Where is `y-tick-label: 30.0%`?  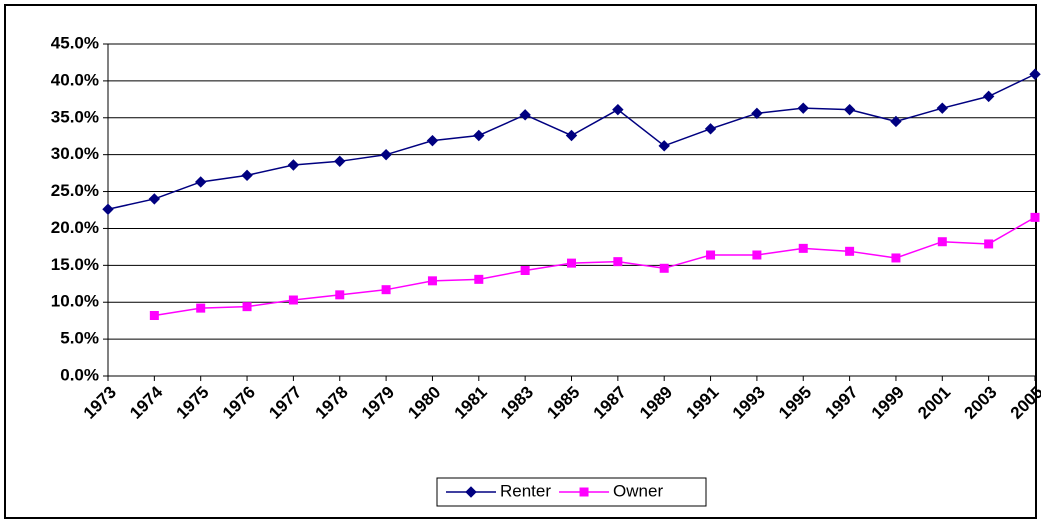 y-tick-label: 30.0% is located at coordinates (75, 153).